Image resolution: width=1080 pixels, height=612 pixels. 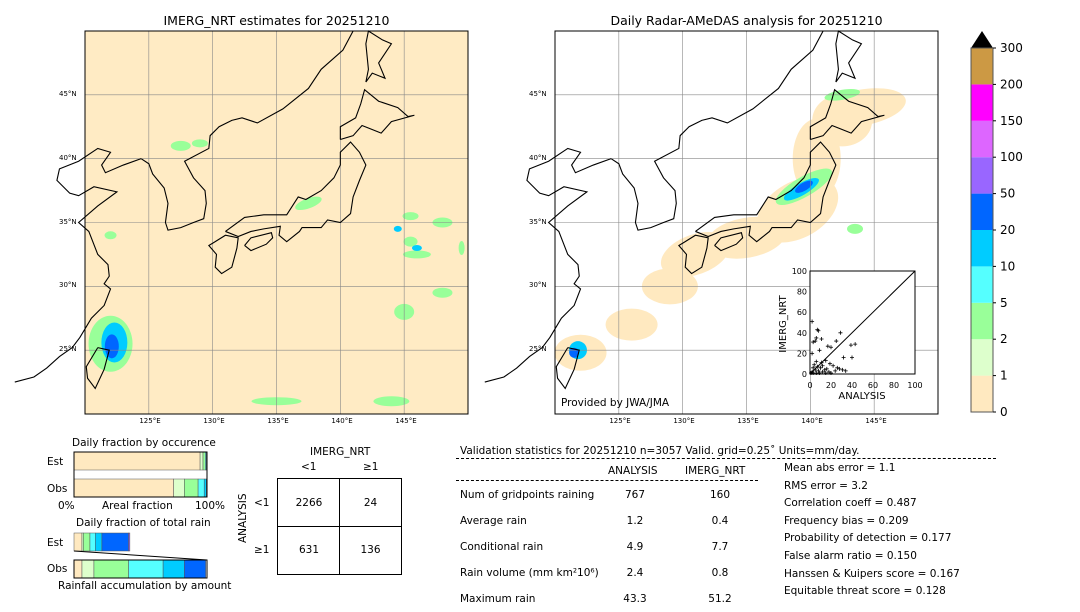 What do you see at coordinates (342, 421) in the screenshot?
I see `lon-label: 140°E` at bounding box center [342, 421].